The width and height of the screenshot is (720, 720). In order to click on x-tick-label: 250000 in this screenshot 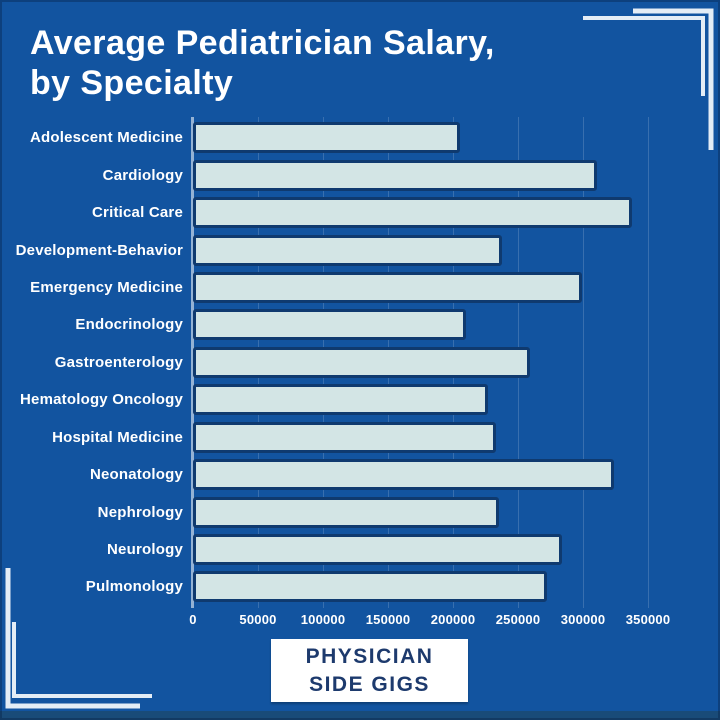, I will do `click(518, 619)`.